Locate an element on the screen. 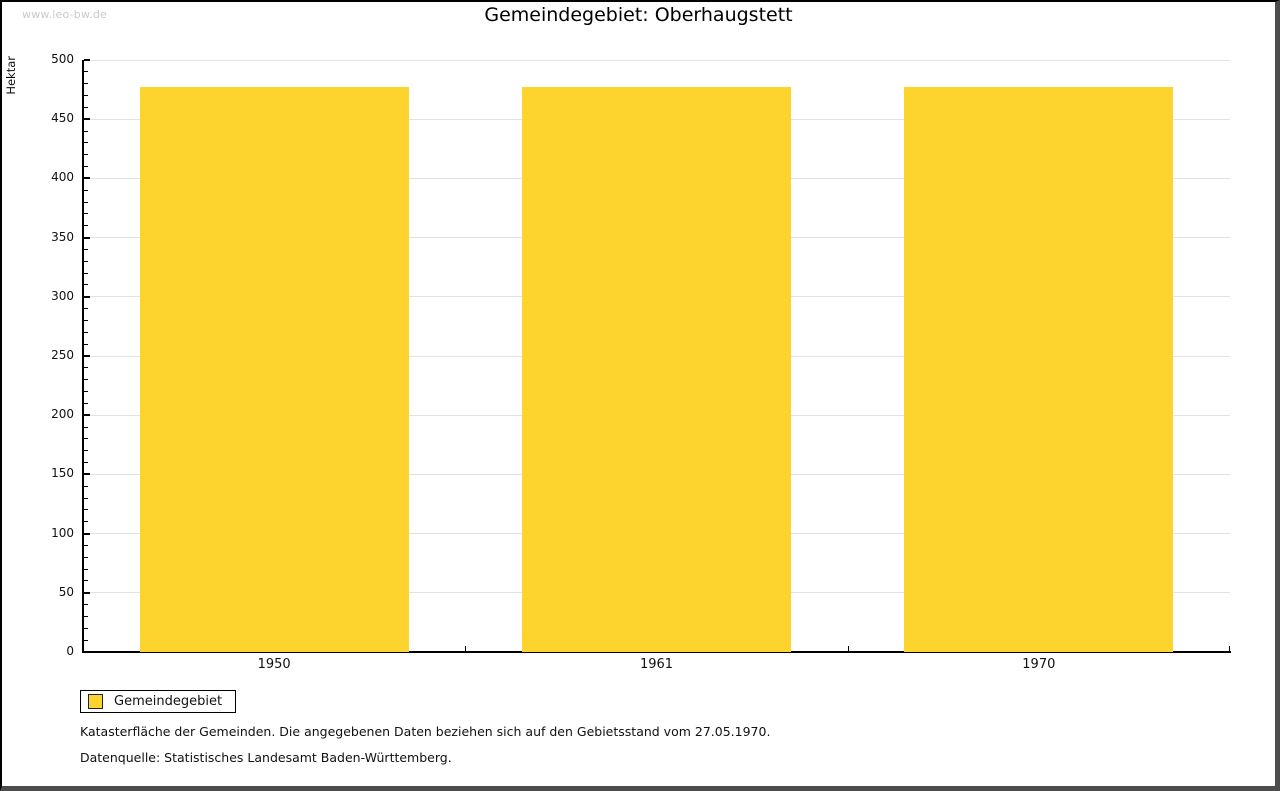 Image resolution: width=1280 pixels, height=791 pixels. x-tick-label: 1950 is located at coordinates (274, 664).